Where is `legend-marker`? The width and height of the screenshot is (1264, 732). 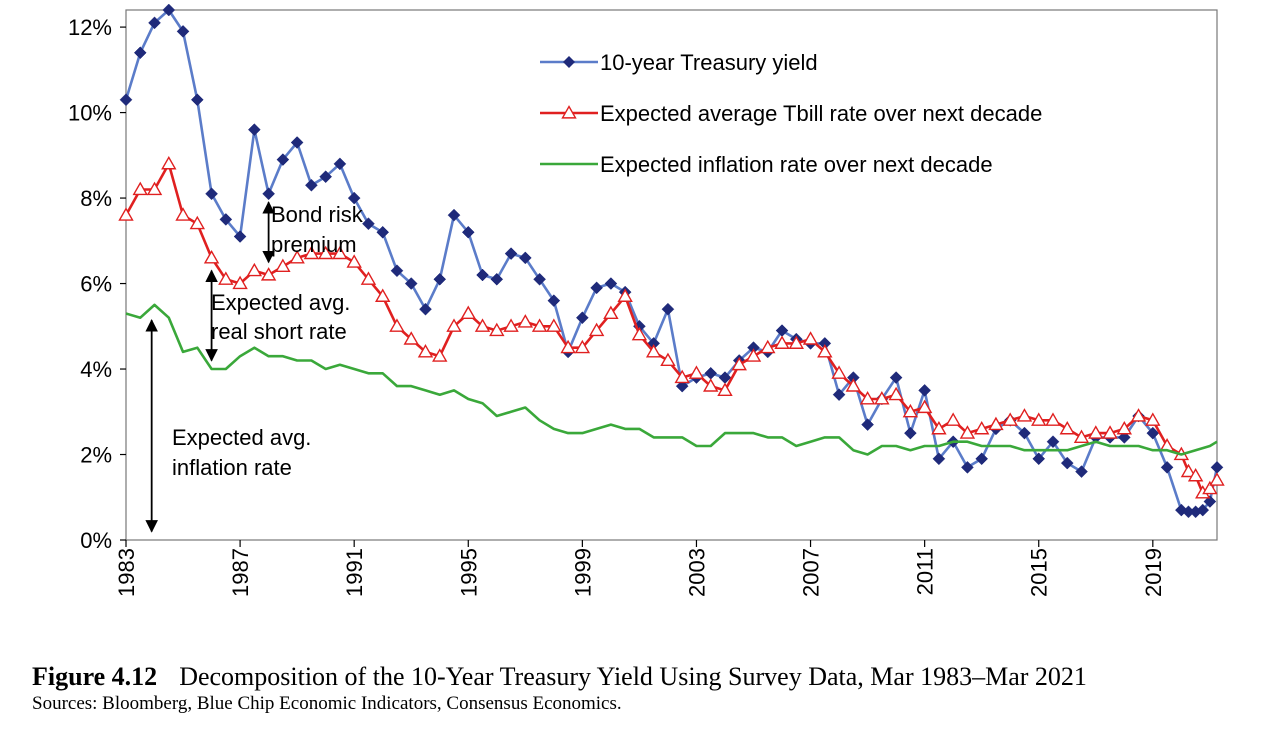 legend-marker is located at coordinates (569, 62).